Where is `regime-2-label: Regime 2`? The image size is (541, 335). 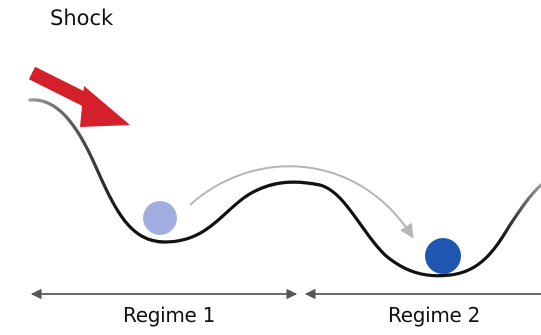 regime-2-label: Regime 2 is located at coordinates (434, 315).